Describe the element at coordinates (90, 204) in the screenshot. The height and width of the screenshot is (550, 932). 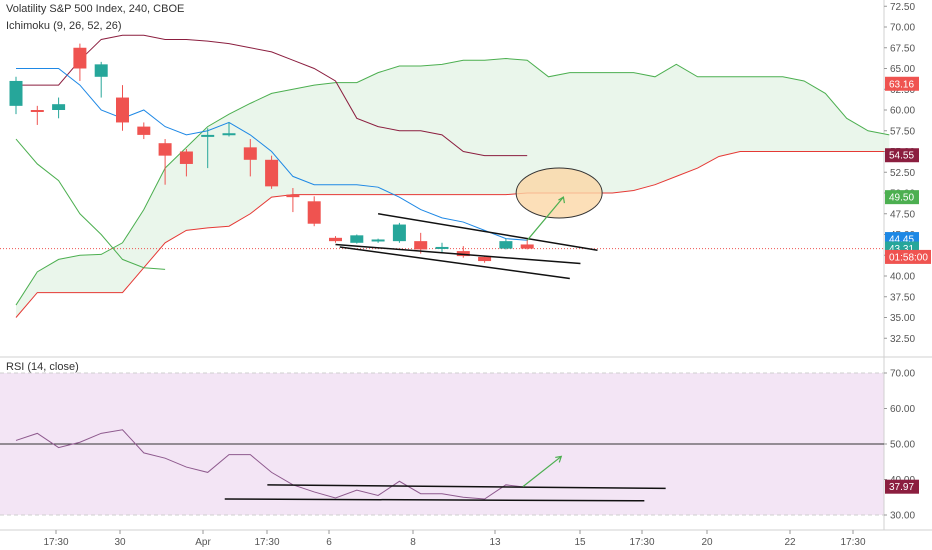
I see `lagging-span` at that location.